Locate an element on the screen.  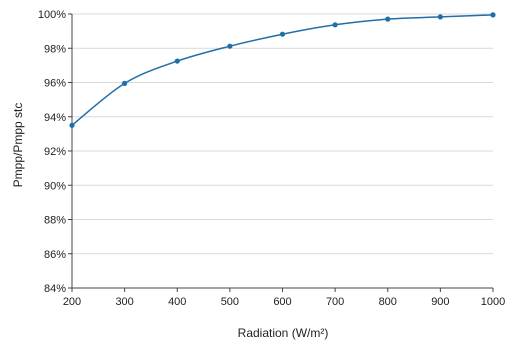
y-axis-title: Pmpp/Pmpp stc is located at coordinates (18, 145).